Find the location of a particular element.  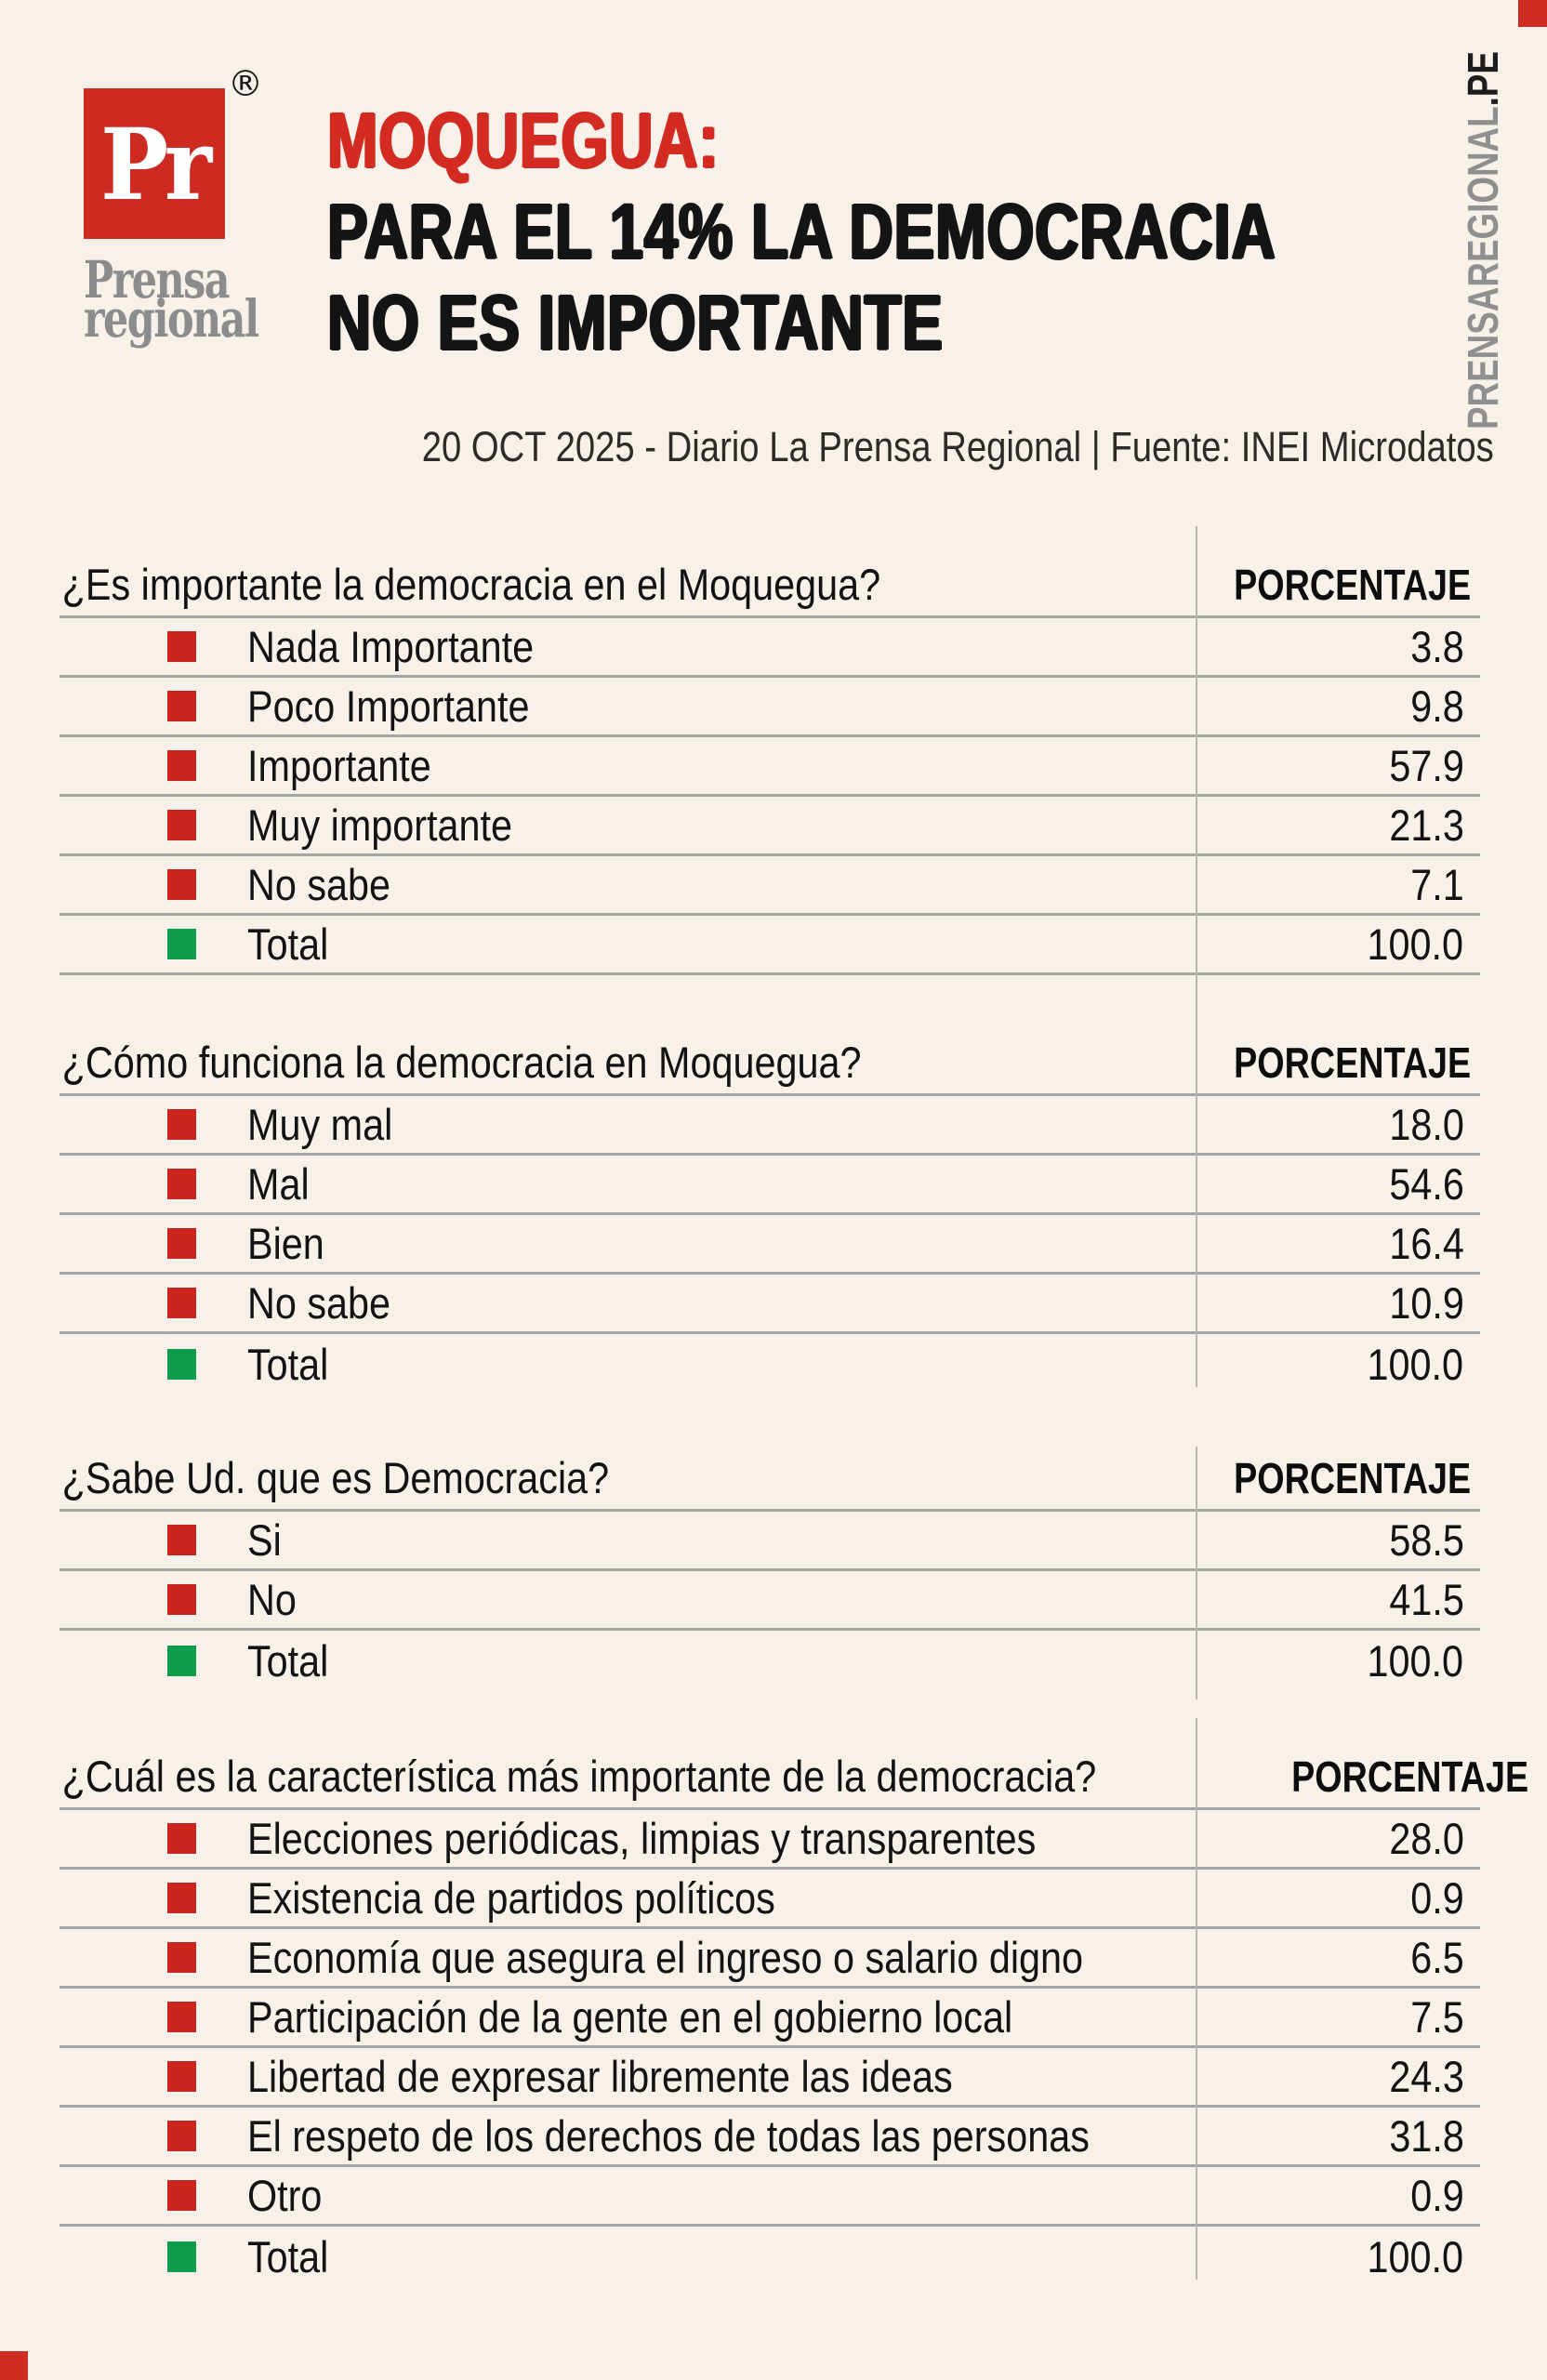

registered-trademark-icon: ® is located at coordinates (245, 83).